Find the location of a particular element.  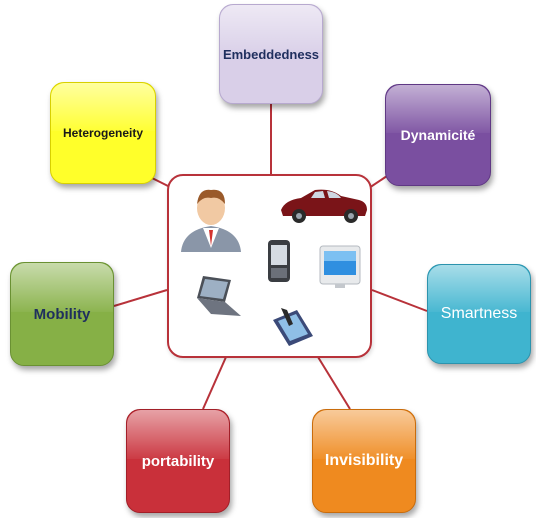

smartphone-icon is located at coordinates (279, 261).